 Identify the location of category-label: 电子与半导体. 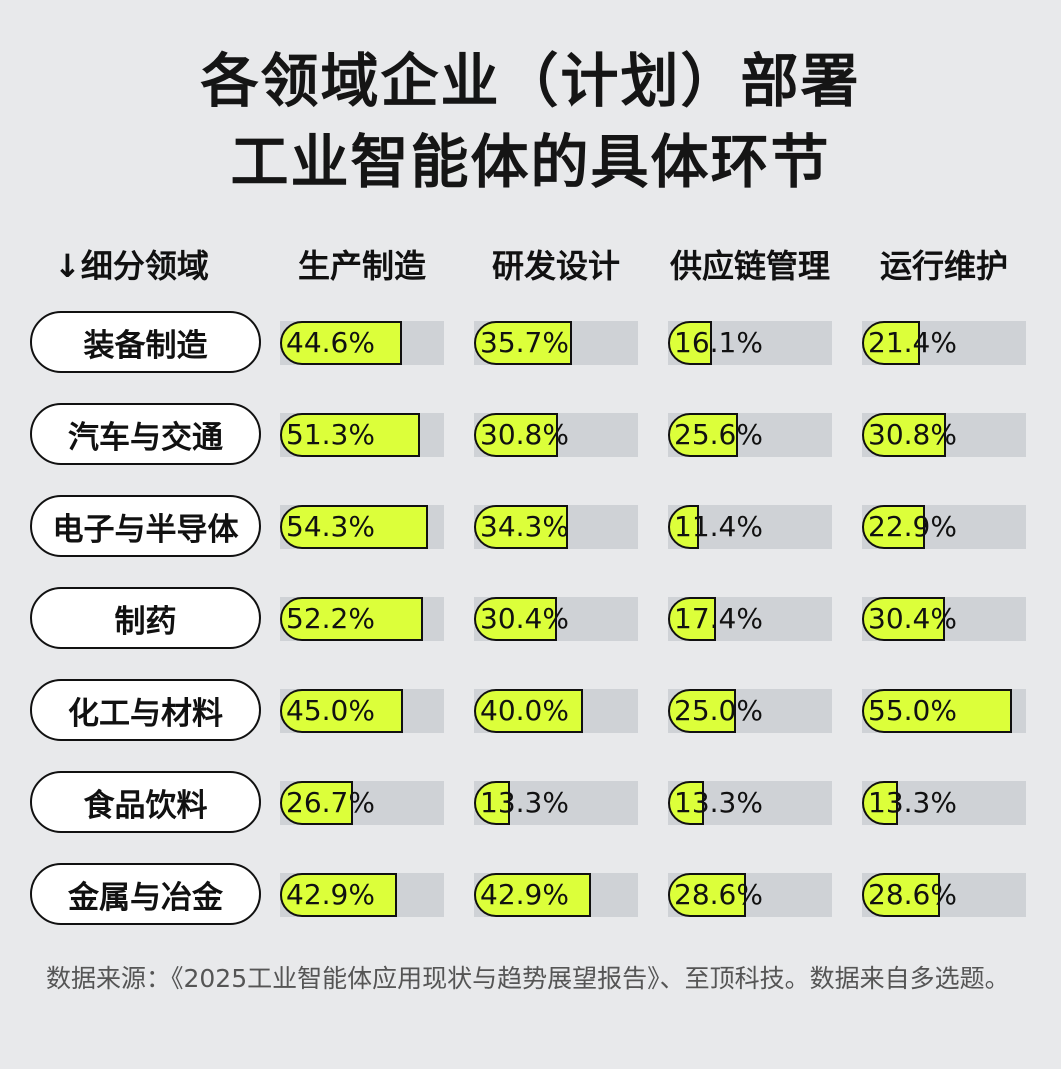
(145, 526).